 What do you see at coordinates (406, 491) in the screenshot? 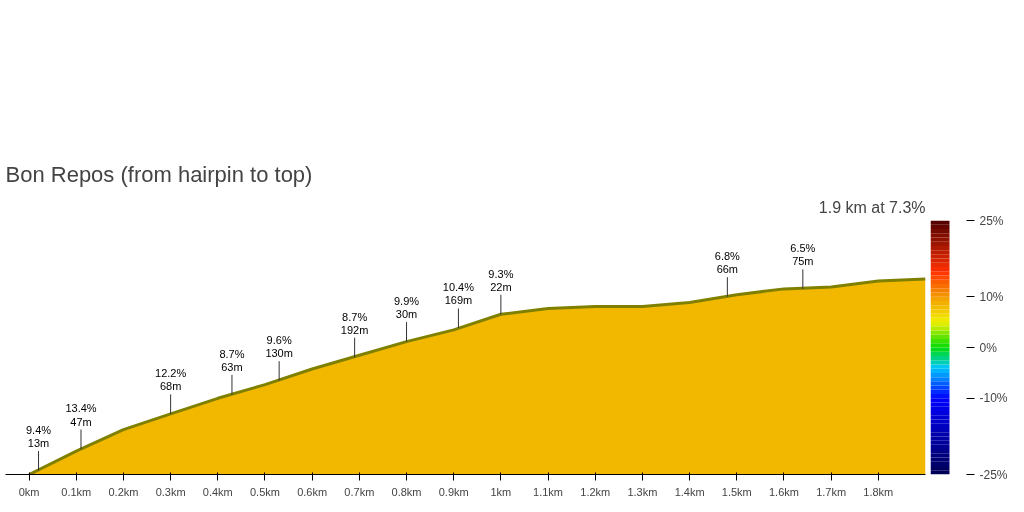
I see `x-tick-label: 0.8km` at bounding box center [406, 491].